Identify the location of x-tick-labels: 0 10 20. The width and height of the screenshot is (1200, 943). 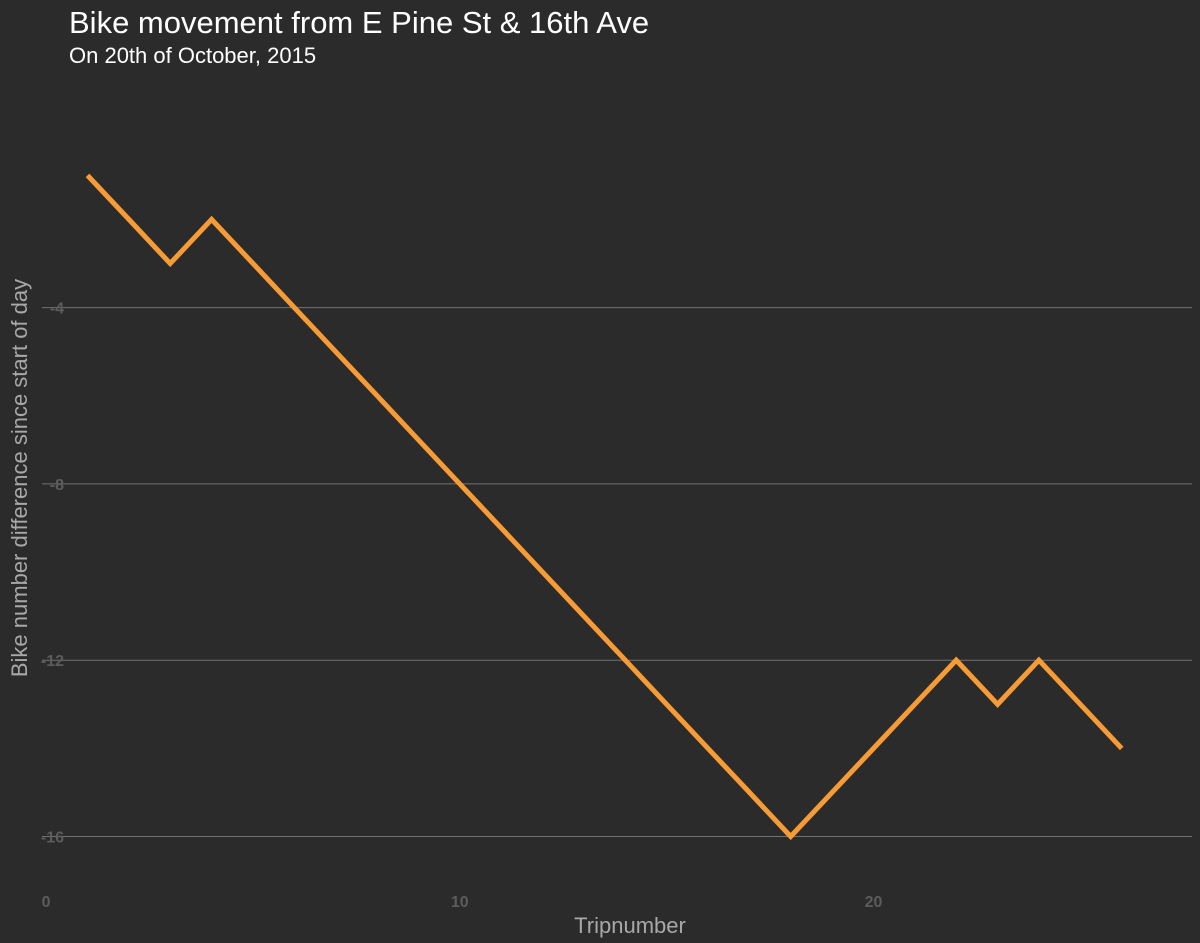
(462, 902).